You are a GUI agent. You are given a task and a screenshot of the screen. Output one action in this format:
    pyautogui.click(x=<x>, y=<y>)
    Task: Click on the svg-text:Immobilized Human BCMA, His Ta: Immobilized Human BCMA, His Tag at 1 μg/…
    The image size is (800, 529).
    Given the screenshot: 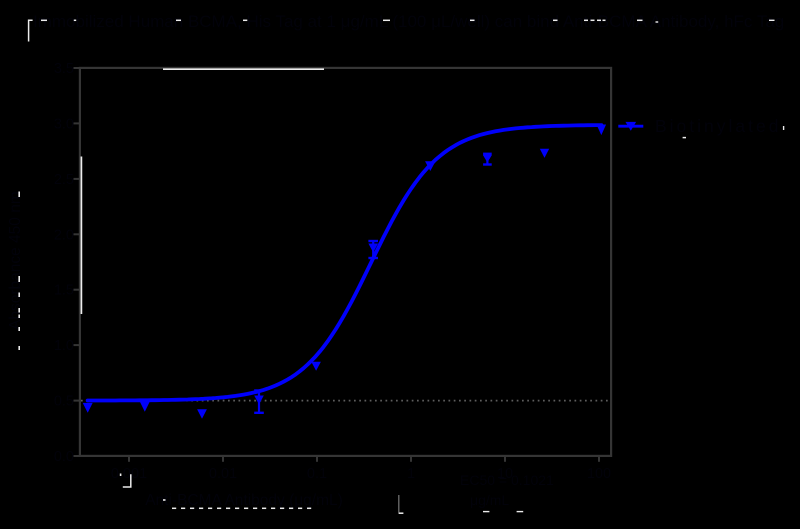 What is the action you would take?
    pyautogui.click(x=408, y=21)
    